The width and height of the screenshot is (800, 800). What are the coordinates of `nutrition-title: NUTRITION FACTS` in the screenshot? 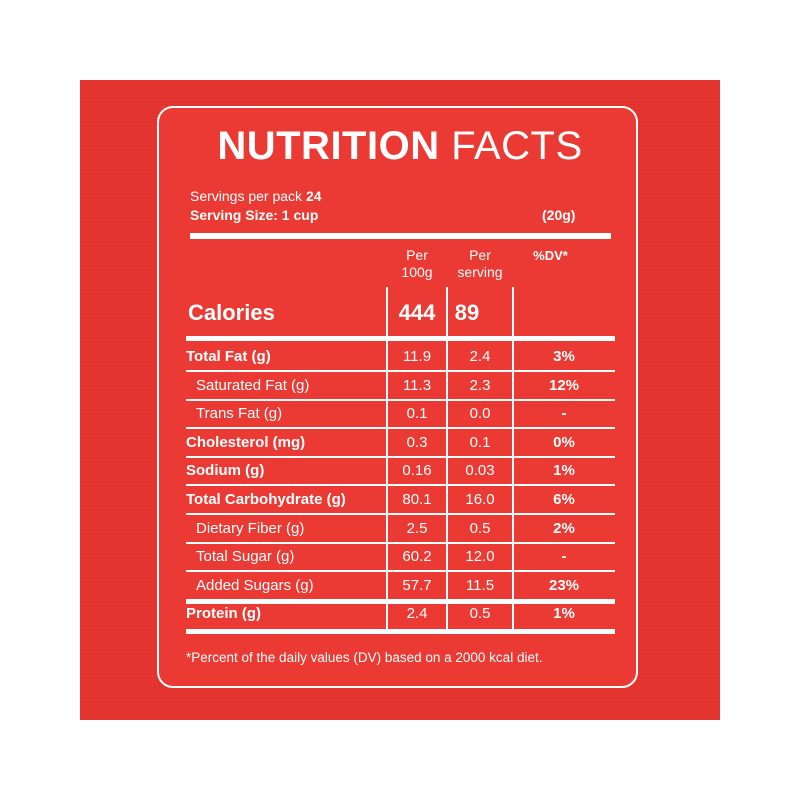 It's located at (400, 146).